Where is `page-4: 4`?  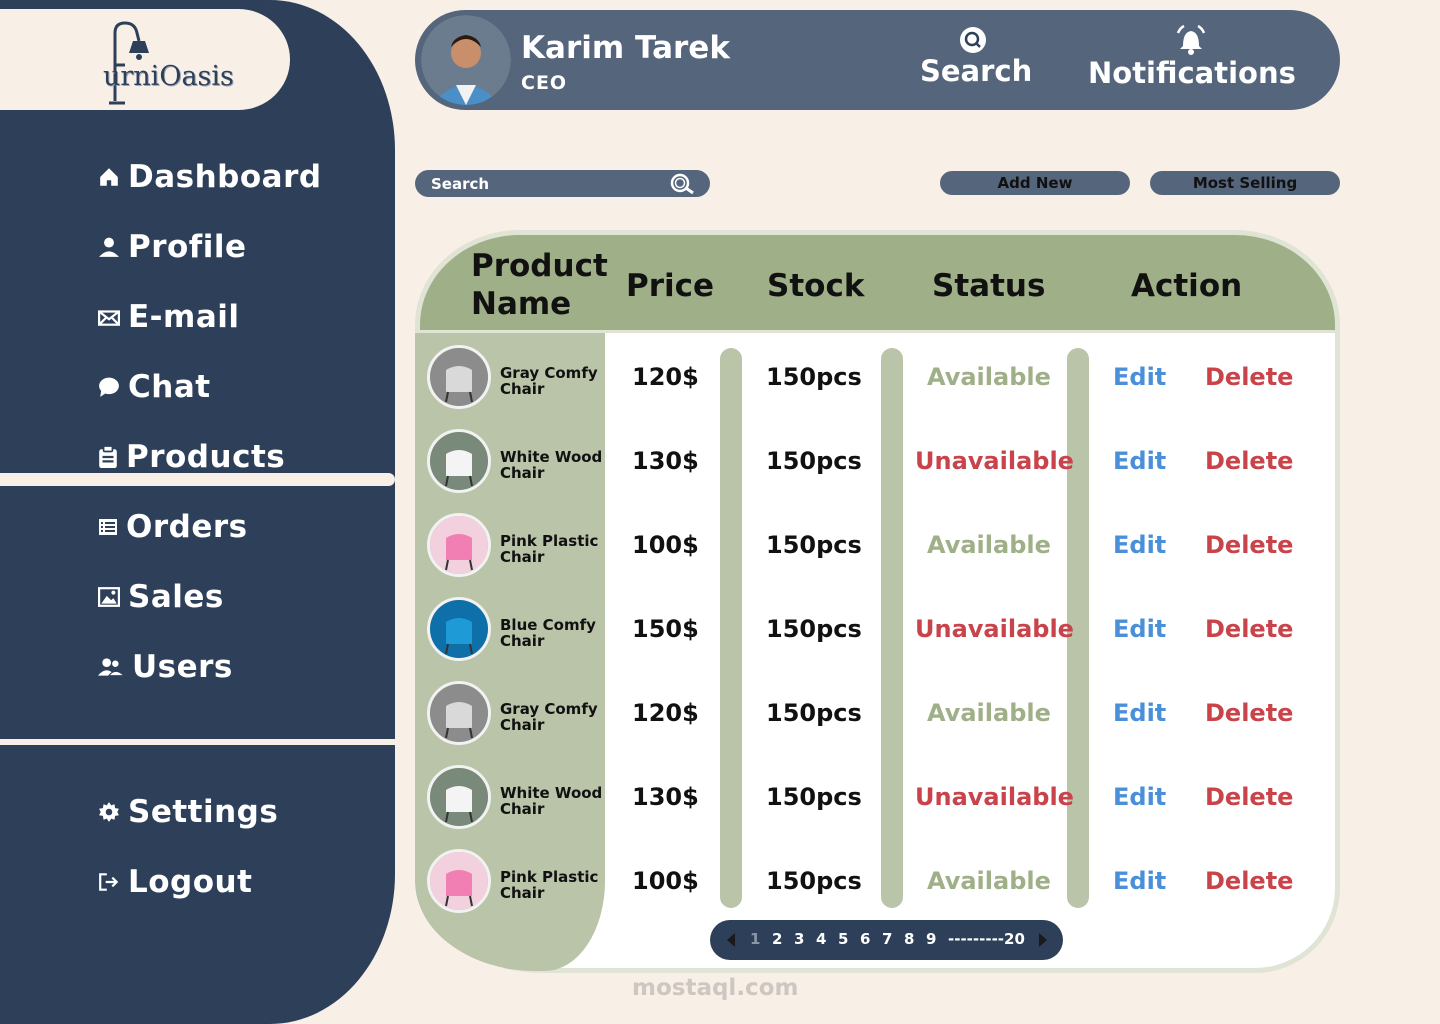
page-4: 4 is located at coordinates (821, 939).